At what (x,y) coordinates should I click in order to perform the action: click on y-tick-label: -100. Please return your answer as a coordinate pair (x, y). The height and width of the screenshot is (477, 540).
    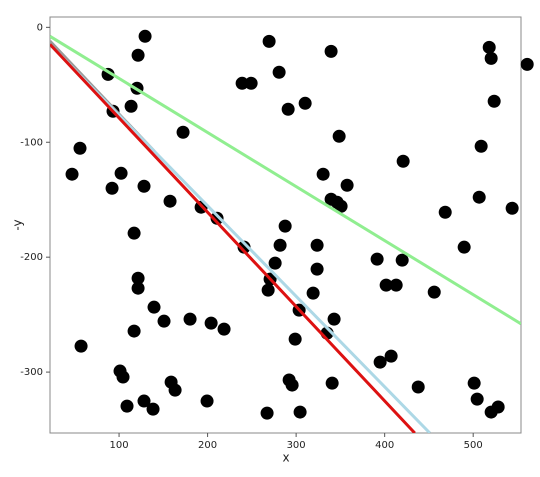
    Looking at the image, I should click on (31, 142).